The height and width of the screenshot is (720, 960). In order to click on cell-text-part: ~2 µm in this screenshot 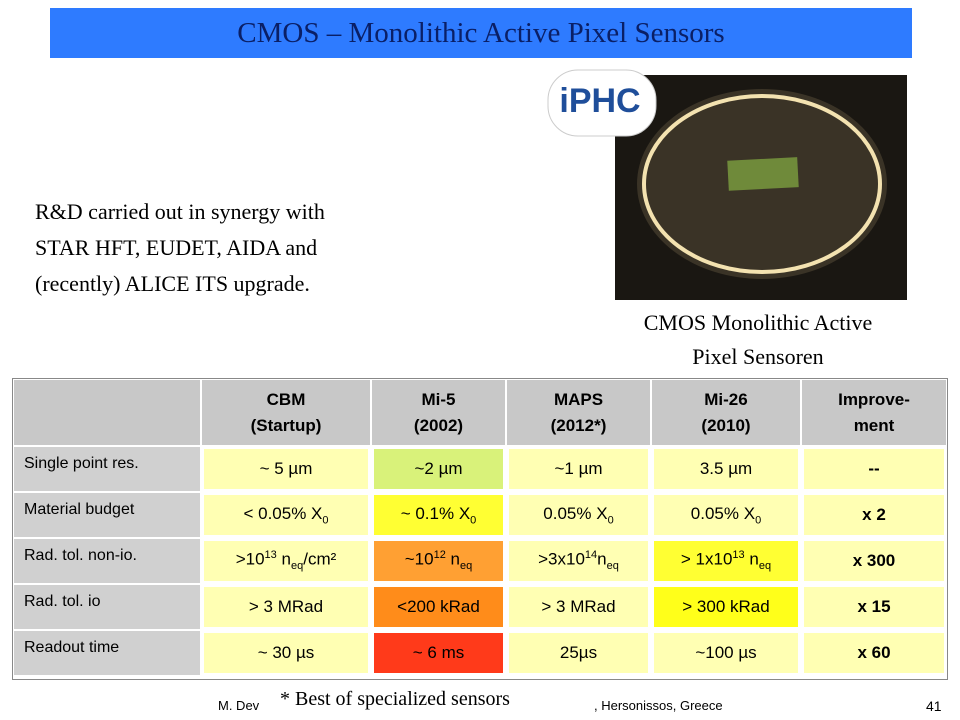, I will do `click(438, 468)`.